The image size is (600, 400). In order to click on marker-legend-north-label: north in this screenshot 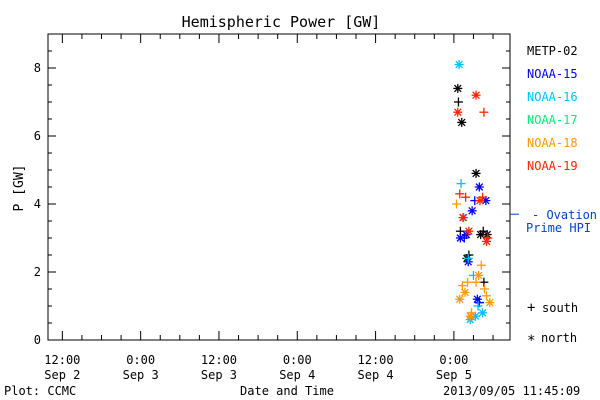, I will do `click(559, 338)`.